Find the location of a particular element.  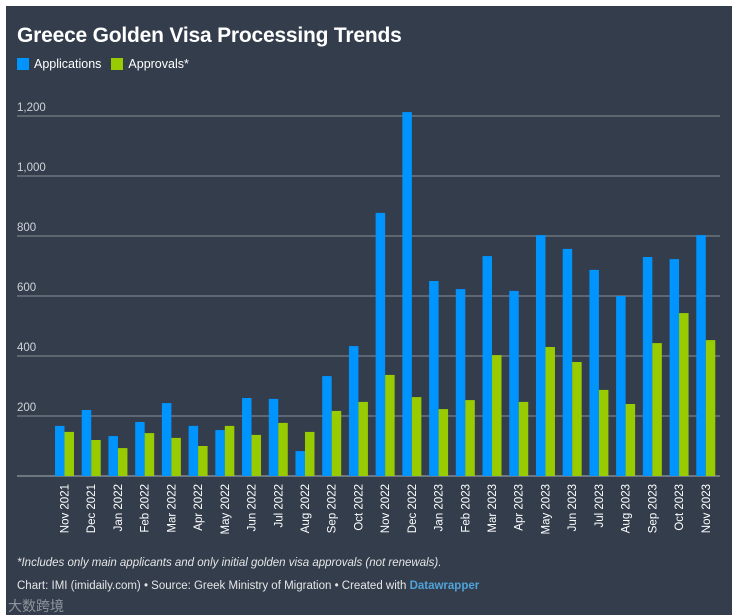

legend-item-applications: Applications is located at coordinates (59, 64).